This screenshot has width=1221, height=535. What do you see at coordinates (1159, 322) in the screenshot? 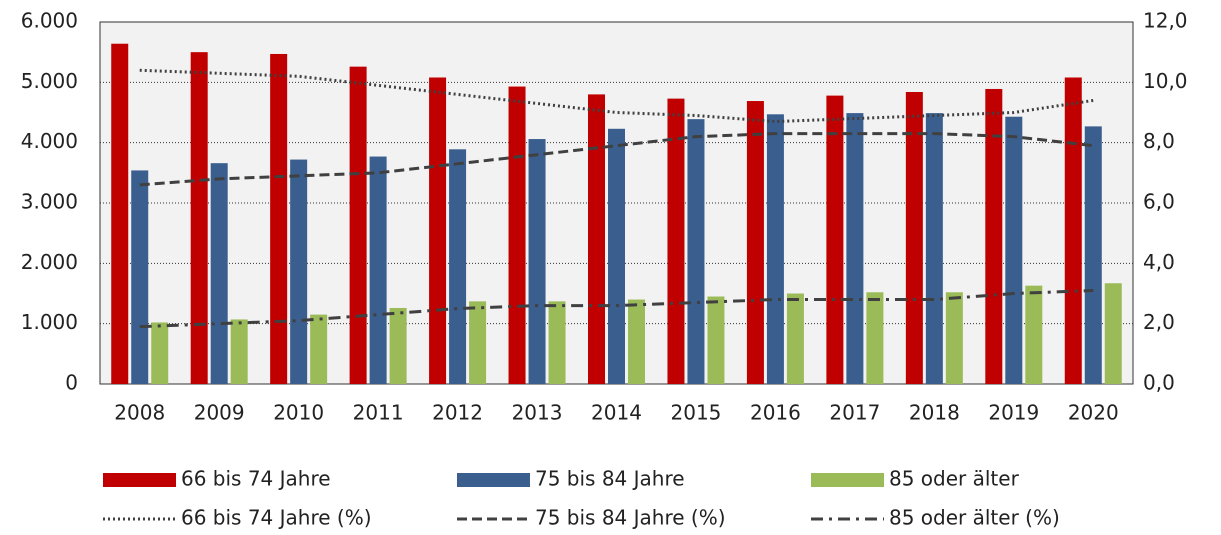
I see `y2-tick-label: 2,0` at bounding box center [1159, 322].